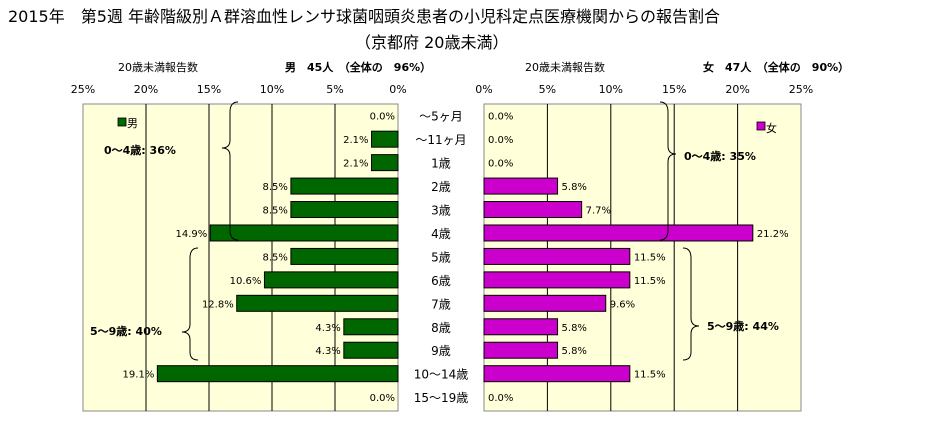 This screenshot has height=443, width=944. What do you see at coordinates (674, 89) in the screenshot?
I see `female-tick-label: 15%` at bounding box center [674, 89].